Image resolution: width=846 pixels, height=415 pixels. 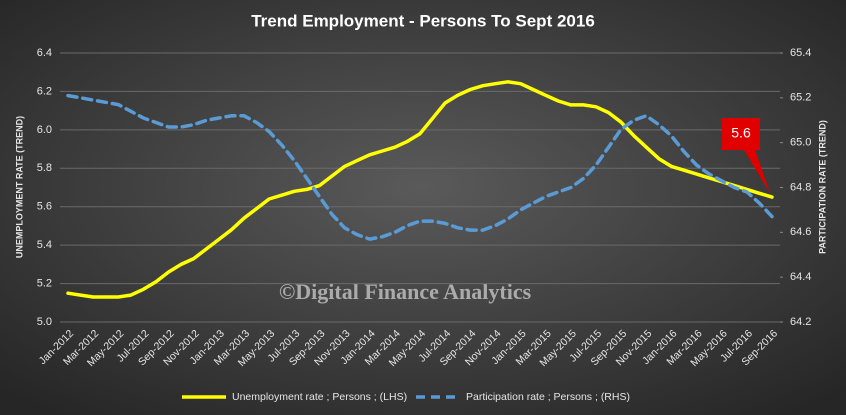 What do you see at coordinates (423, 20) in the screenshot?
I see `chart-title: Trend Employment - Persons To Sept 2016` at bounding box center [423, 20].